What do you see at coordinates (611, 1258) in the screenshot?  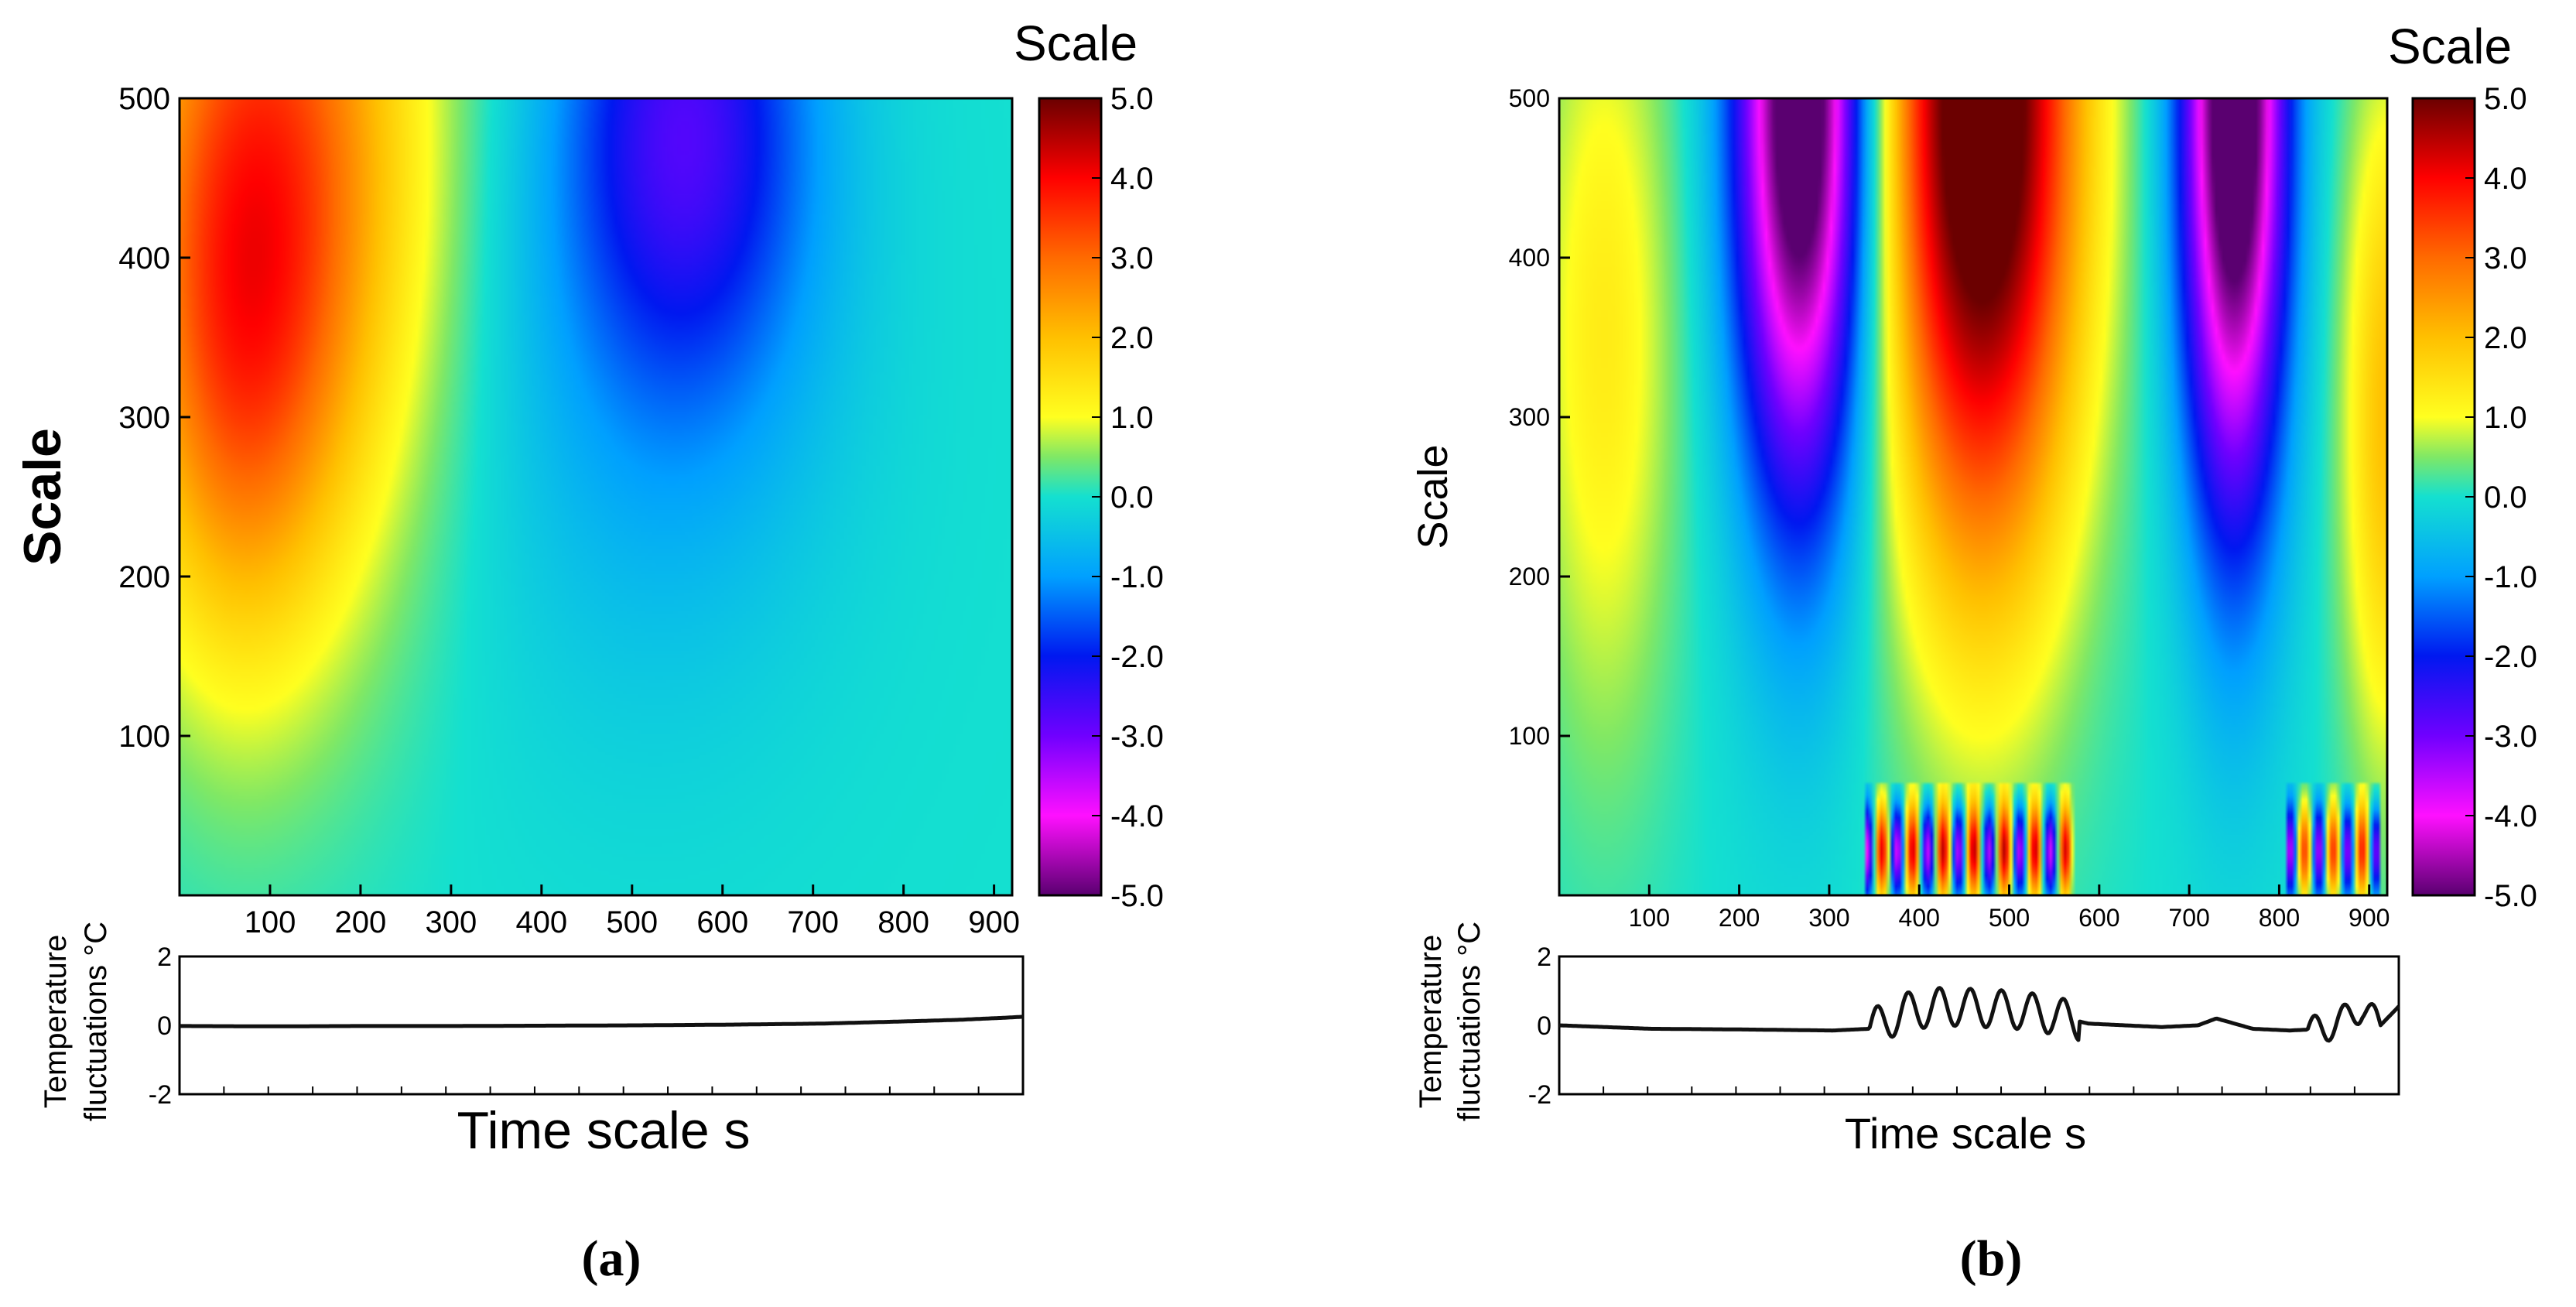 I see `panel-label: (a)` at bounding box center [611, 1258].